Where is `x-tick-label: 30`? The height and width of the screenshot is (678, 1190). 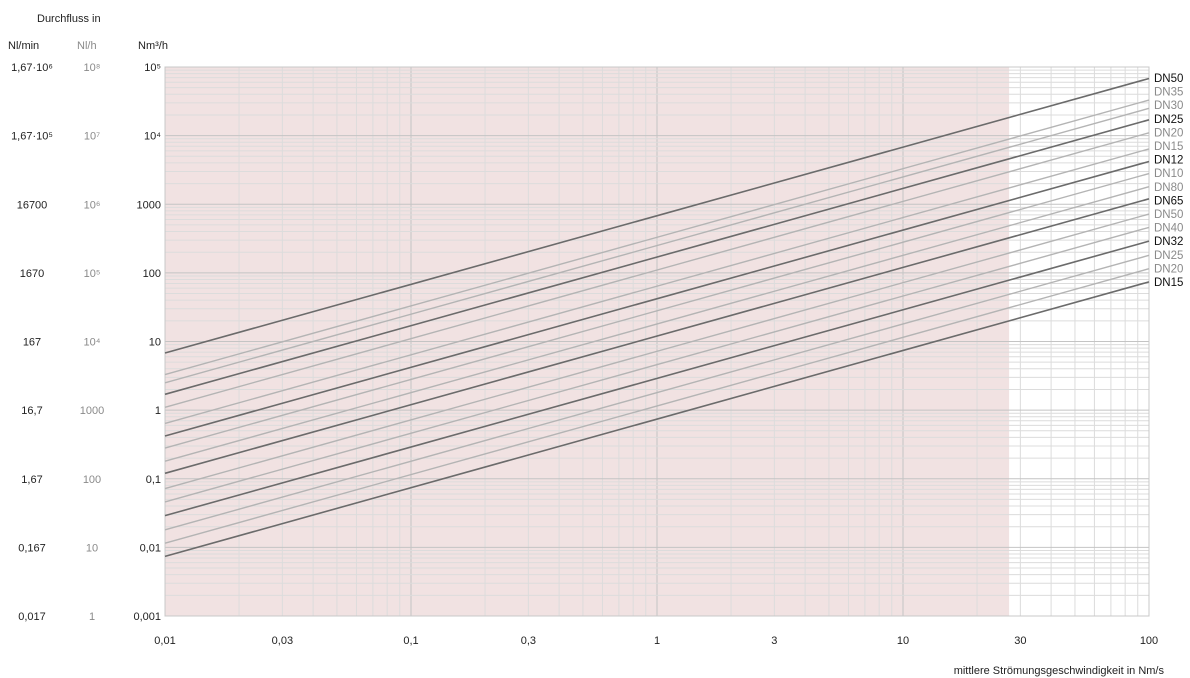 x-tick-label: 30 is located at coordinates (1020, 641).